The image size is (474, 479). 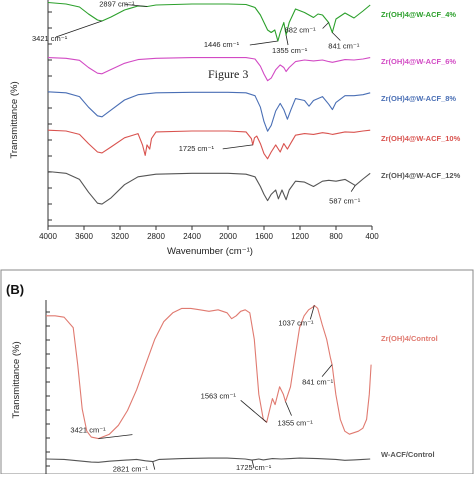 I want to click on legend-label-zr-oh-4-w-acf-4: Zr(OH)4@W-ACF_4%, so click(x=418, y=14).